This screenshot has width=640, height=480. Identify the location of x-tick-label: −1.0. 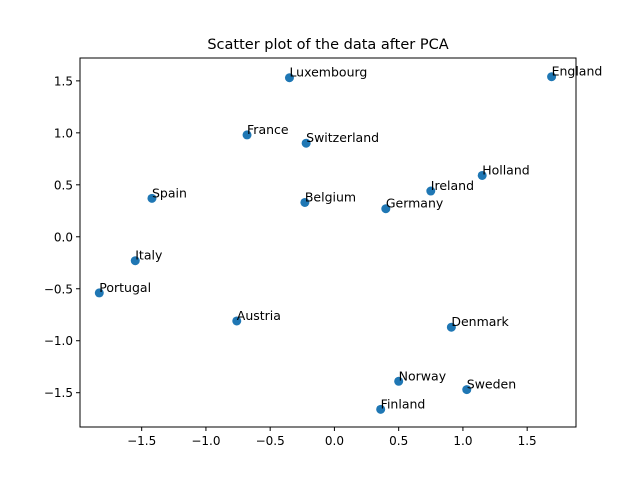
(205, 441).